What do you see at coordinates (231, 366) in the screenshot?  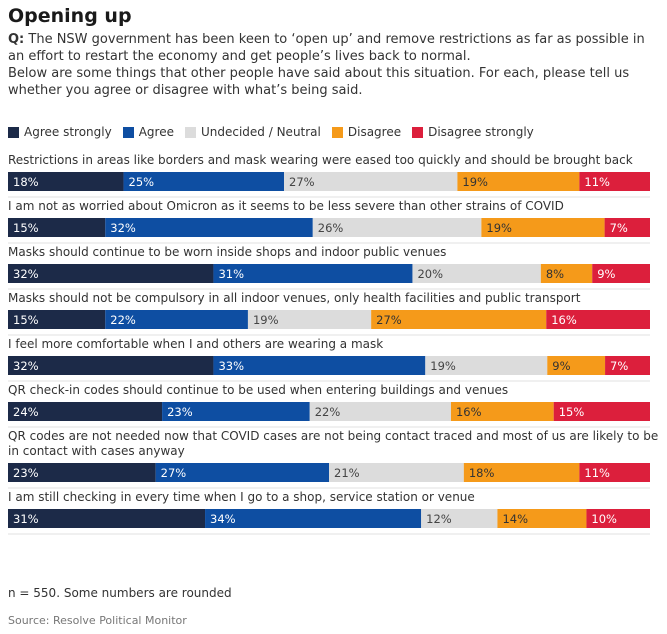 I see `data-label-4-1: 33%` at bounding box center [231, 366].